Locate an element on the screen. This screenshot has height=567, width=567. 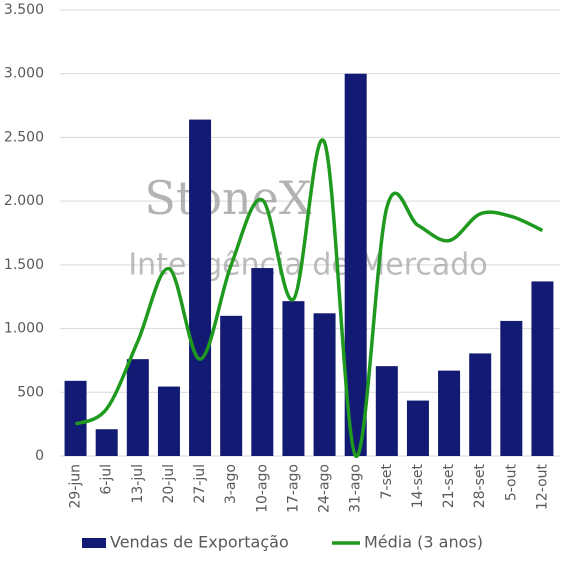
y-tick-label: 1.500 is located at coordinates (24, 265).